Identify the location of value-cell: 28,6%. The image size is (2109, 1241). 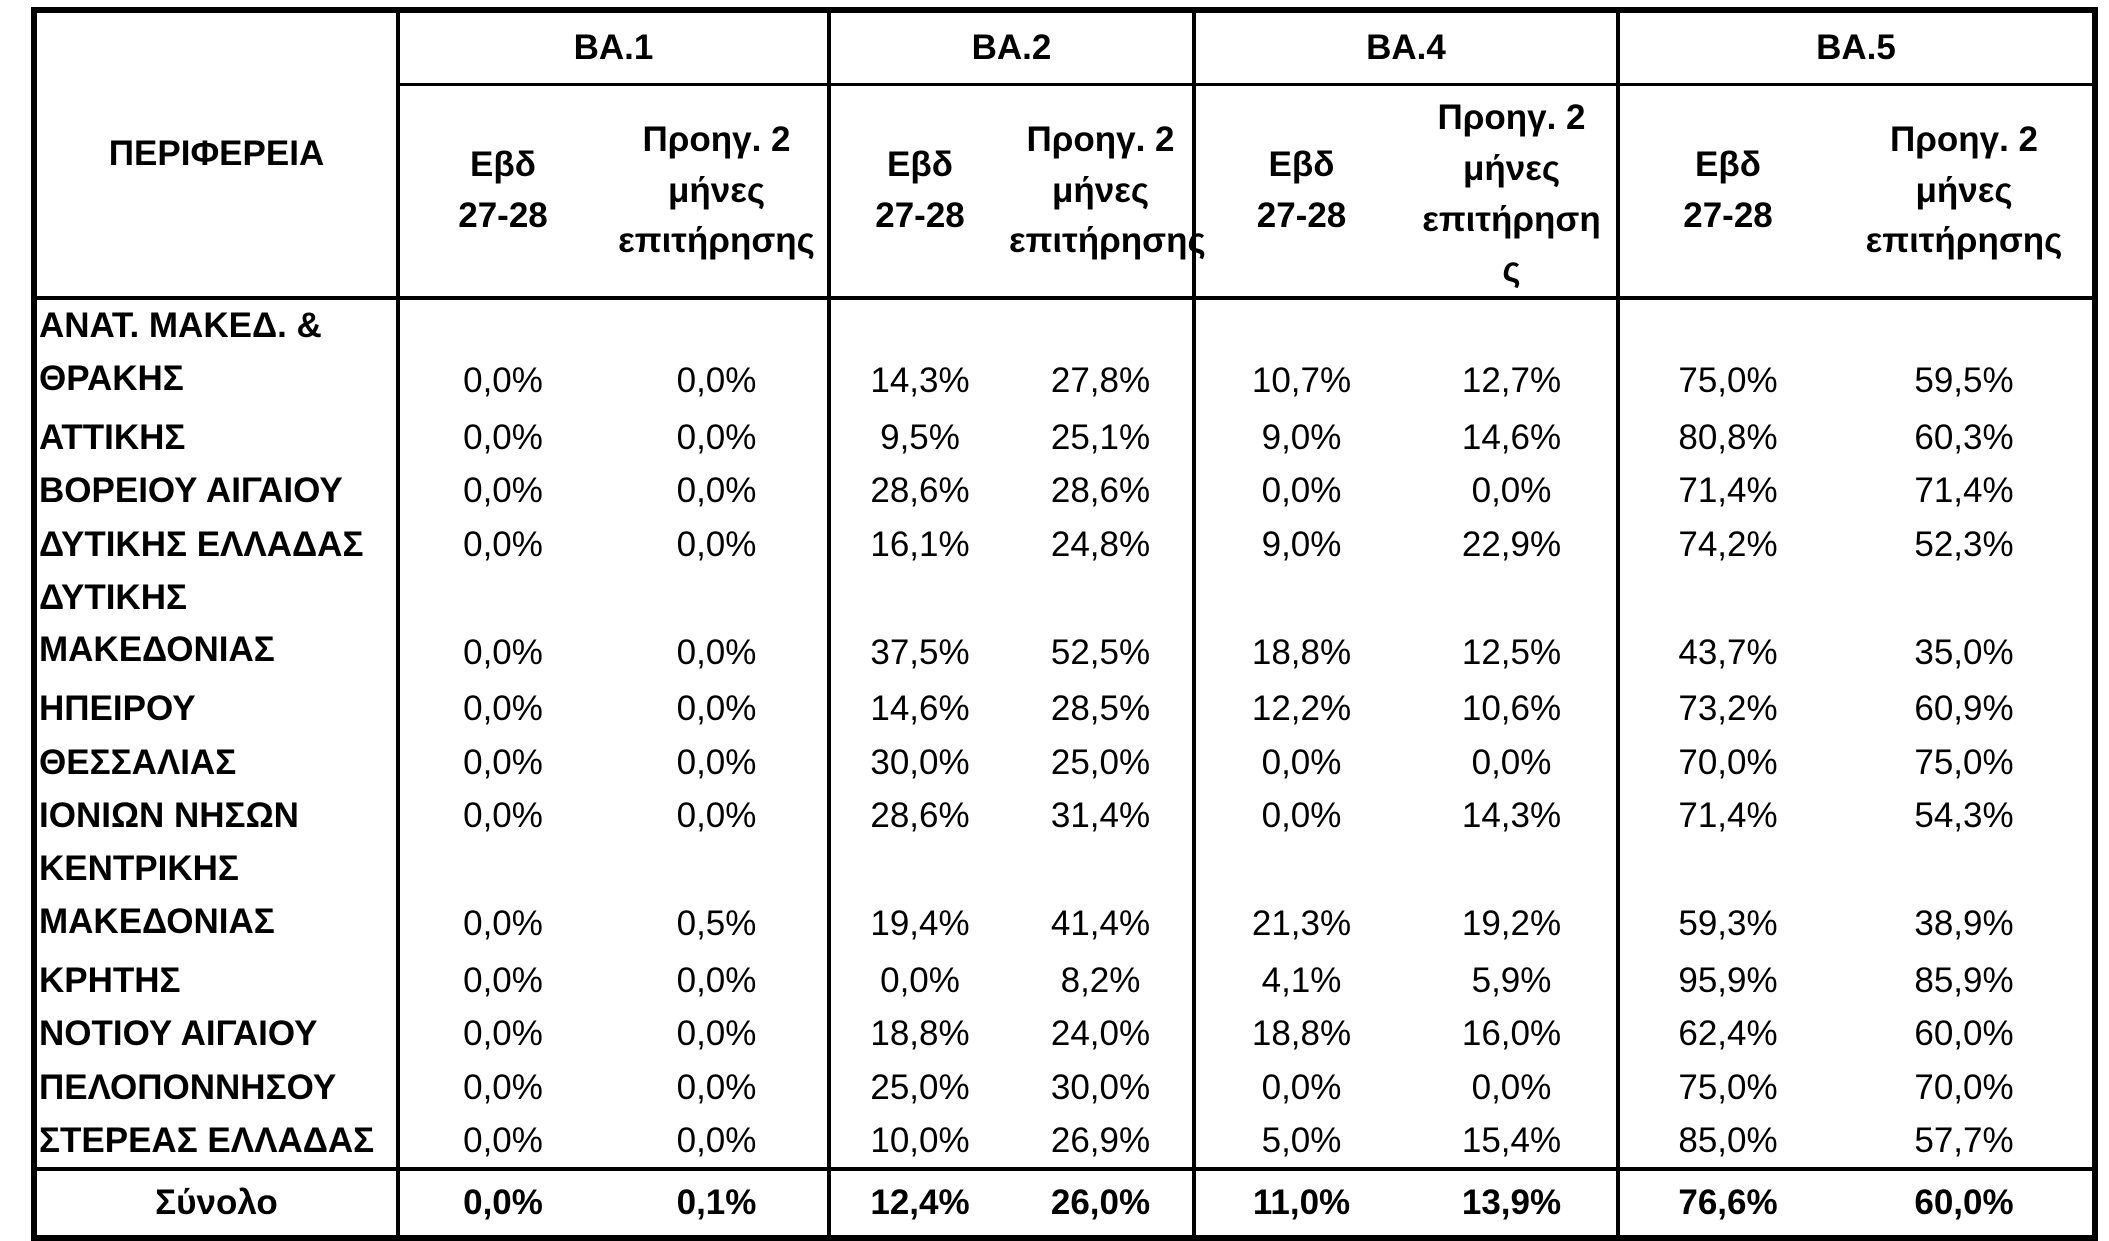
(918, 491).